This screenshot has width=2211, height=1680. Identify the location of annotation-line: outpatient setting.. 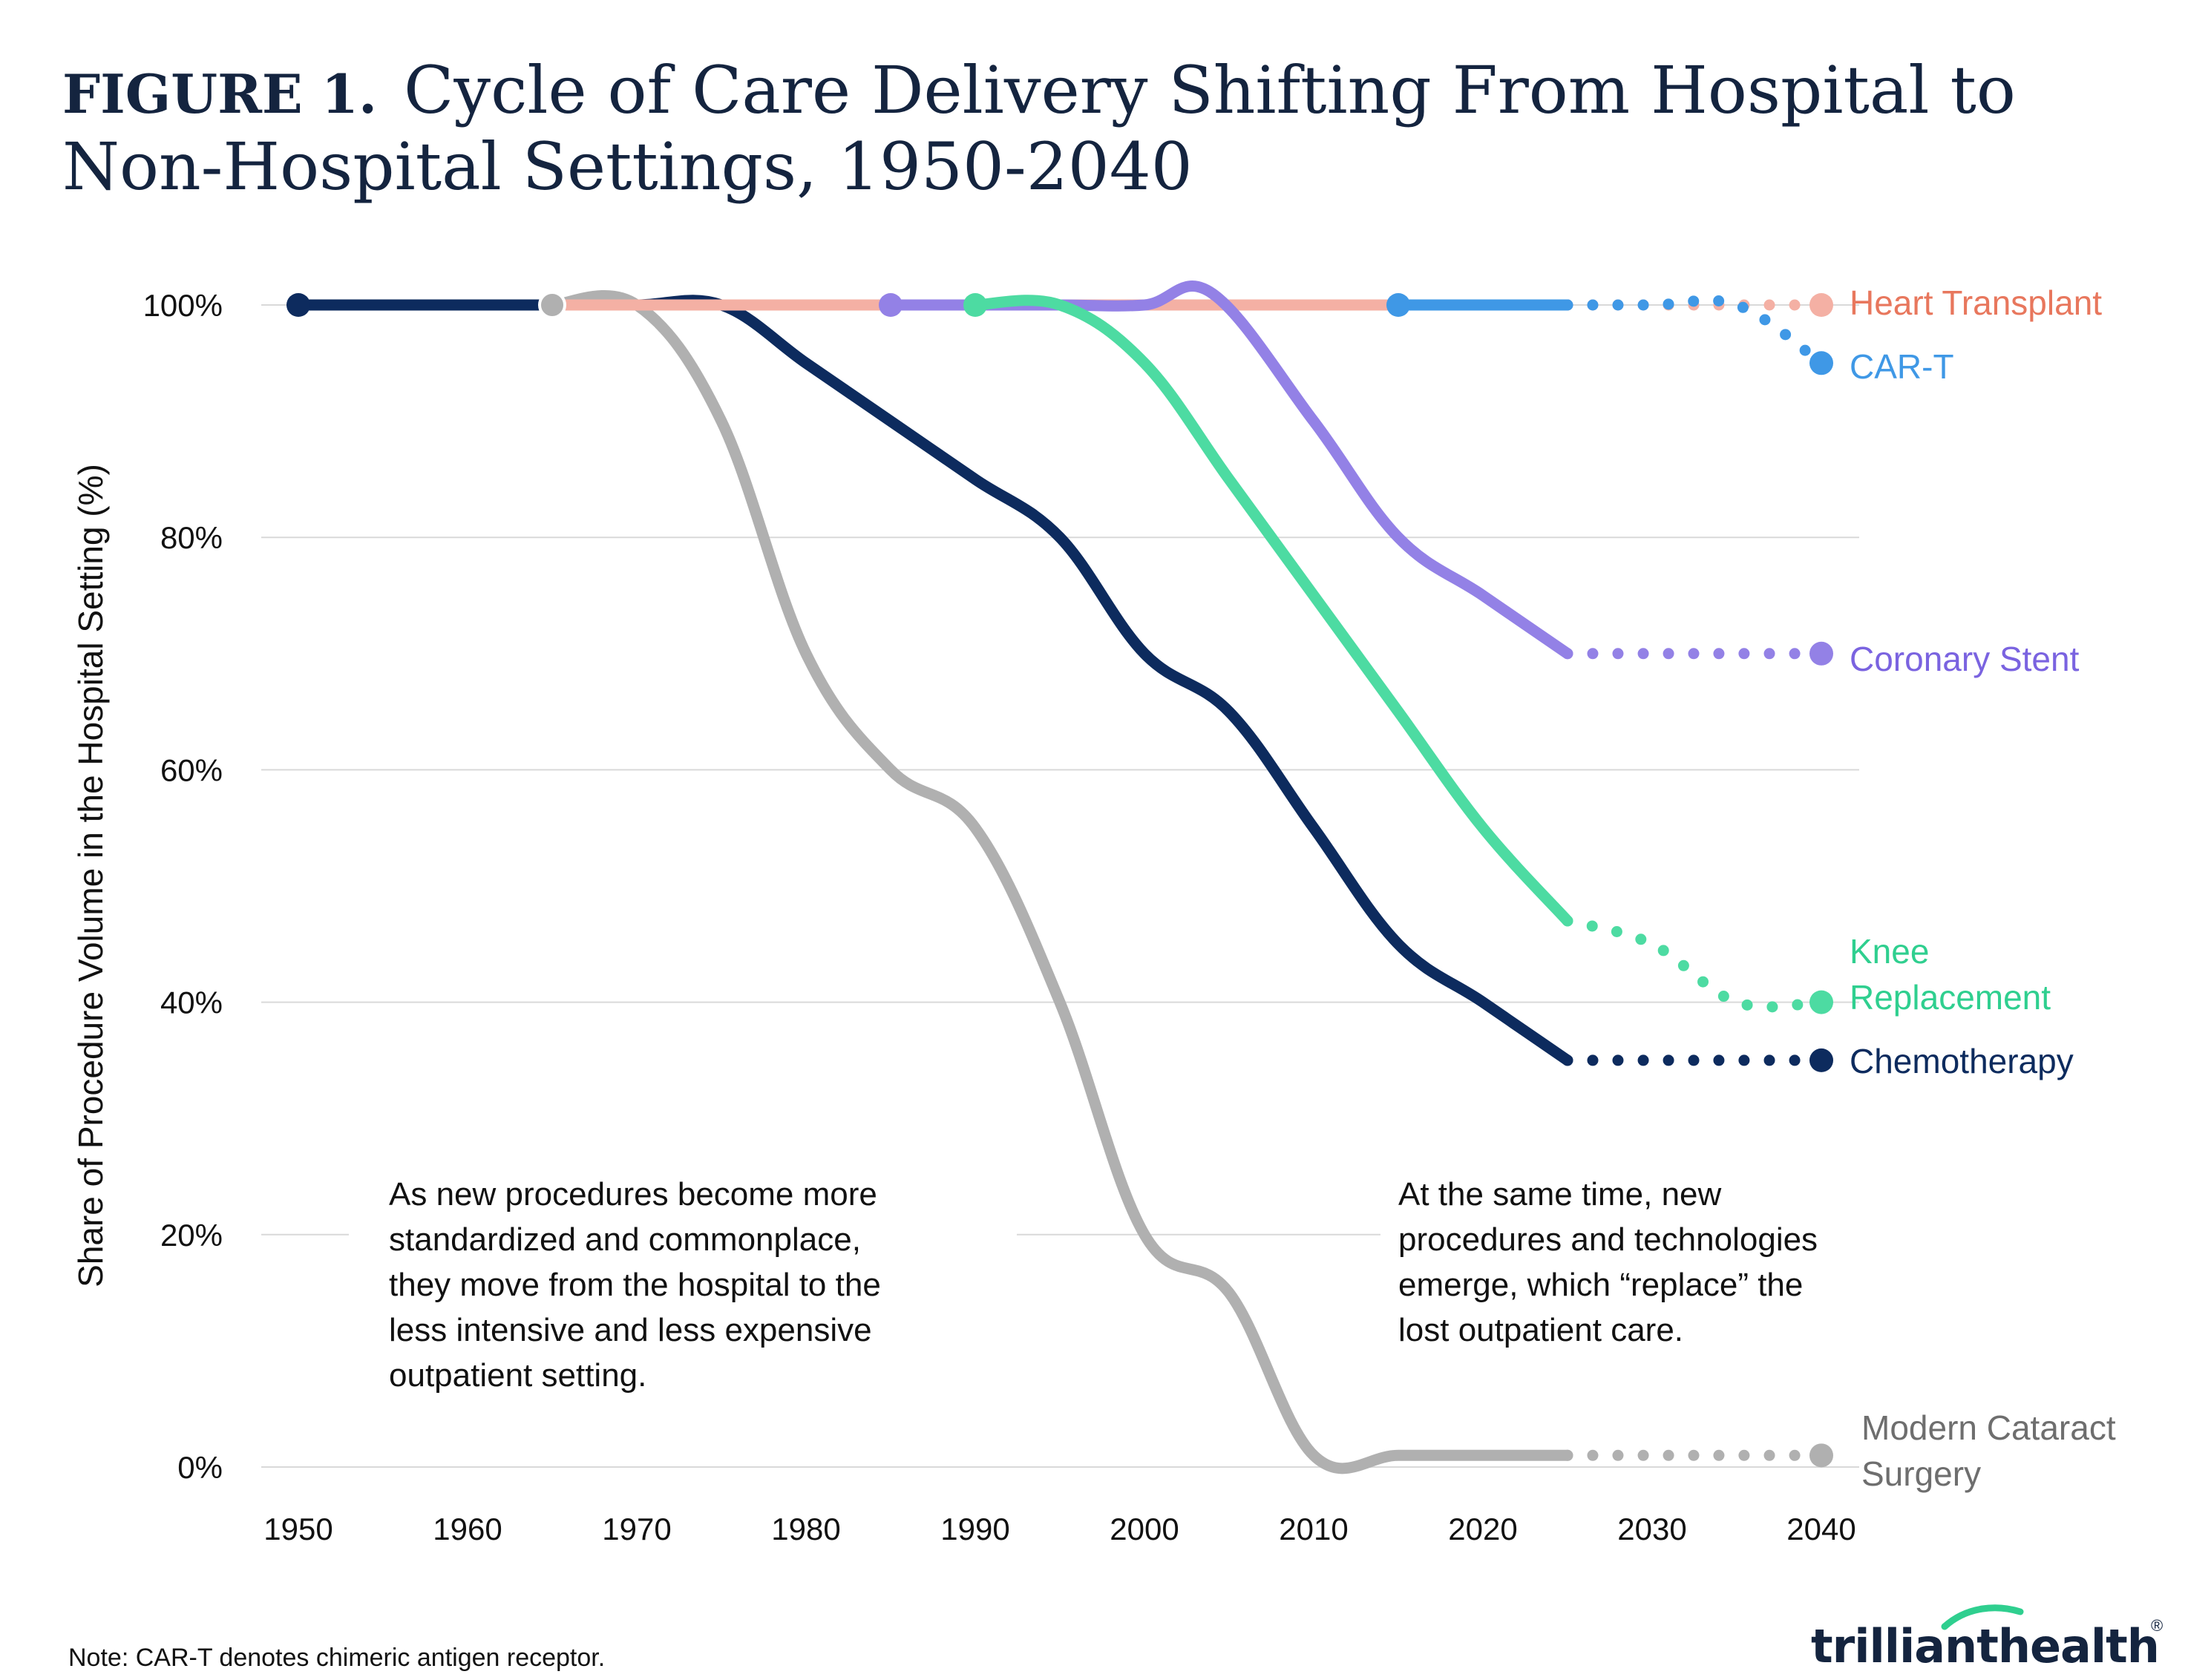
(517, 1376).